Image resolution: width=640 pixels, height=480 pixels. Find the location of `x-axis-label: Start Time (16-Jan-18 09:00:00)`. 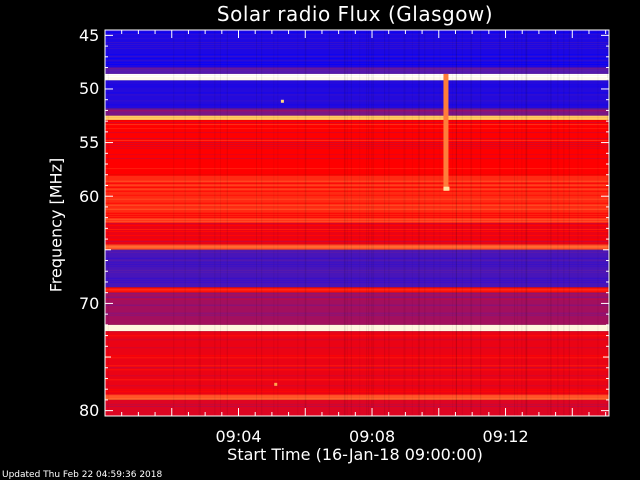

x-axis-label: Start Time (16-Jan-18 09:00:00) is located at coordinates (355, 454).